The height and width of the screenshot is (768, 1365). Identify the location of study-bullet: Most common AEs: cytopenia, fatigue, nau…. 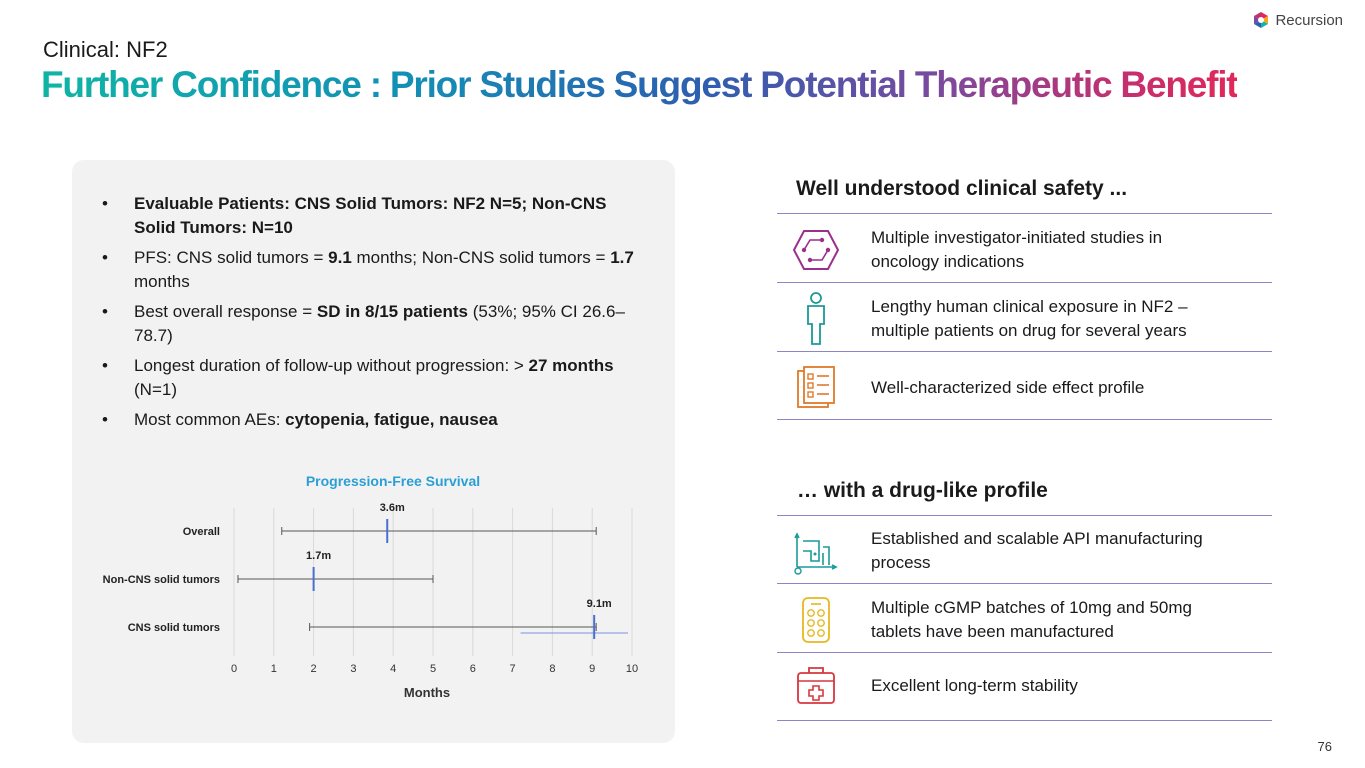
(372, 420).